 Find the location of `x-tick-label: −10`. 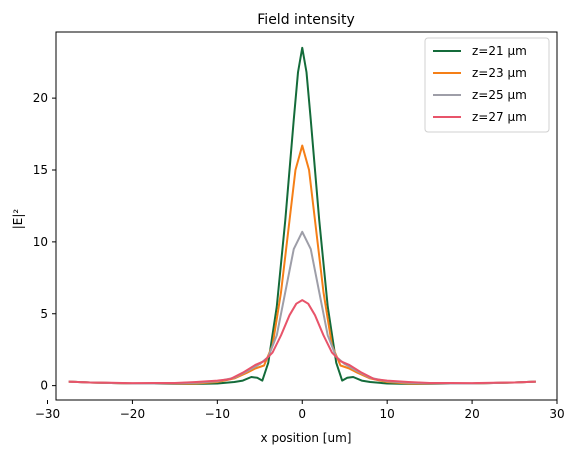

x-tick-label: −10 is located at coordinates (217, 414).